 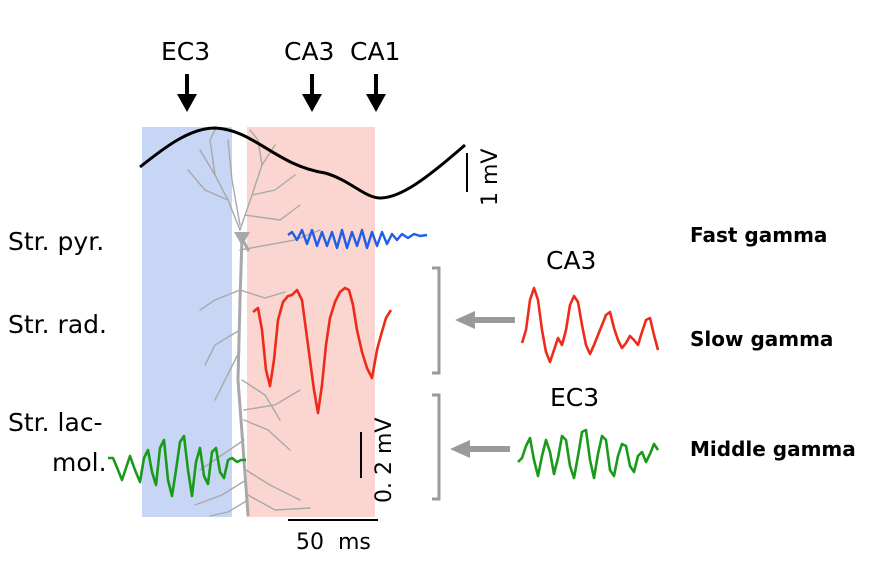 I want to click on gamma-scale-label: 0. 2 mV, so click(x=384, y=460).